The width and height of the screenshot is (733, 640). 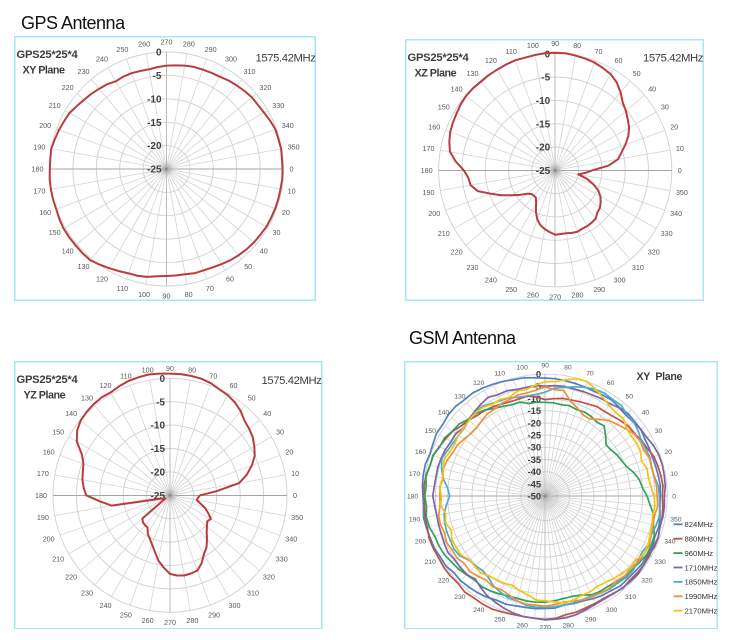 What do you see at coordinates (210, 288) in the screenshot?
I see `svg-text: 70` at bounding box center [210, 288].